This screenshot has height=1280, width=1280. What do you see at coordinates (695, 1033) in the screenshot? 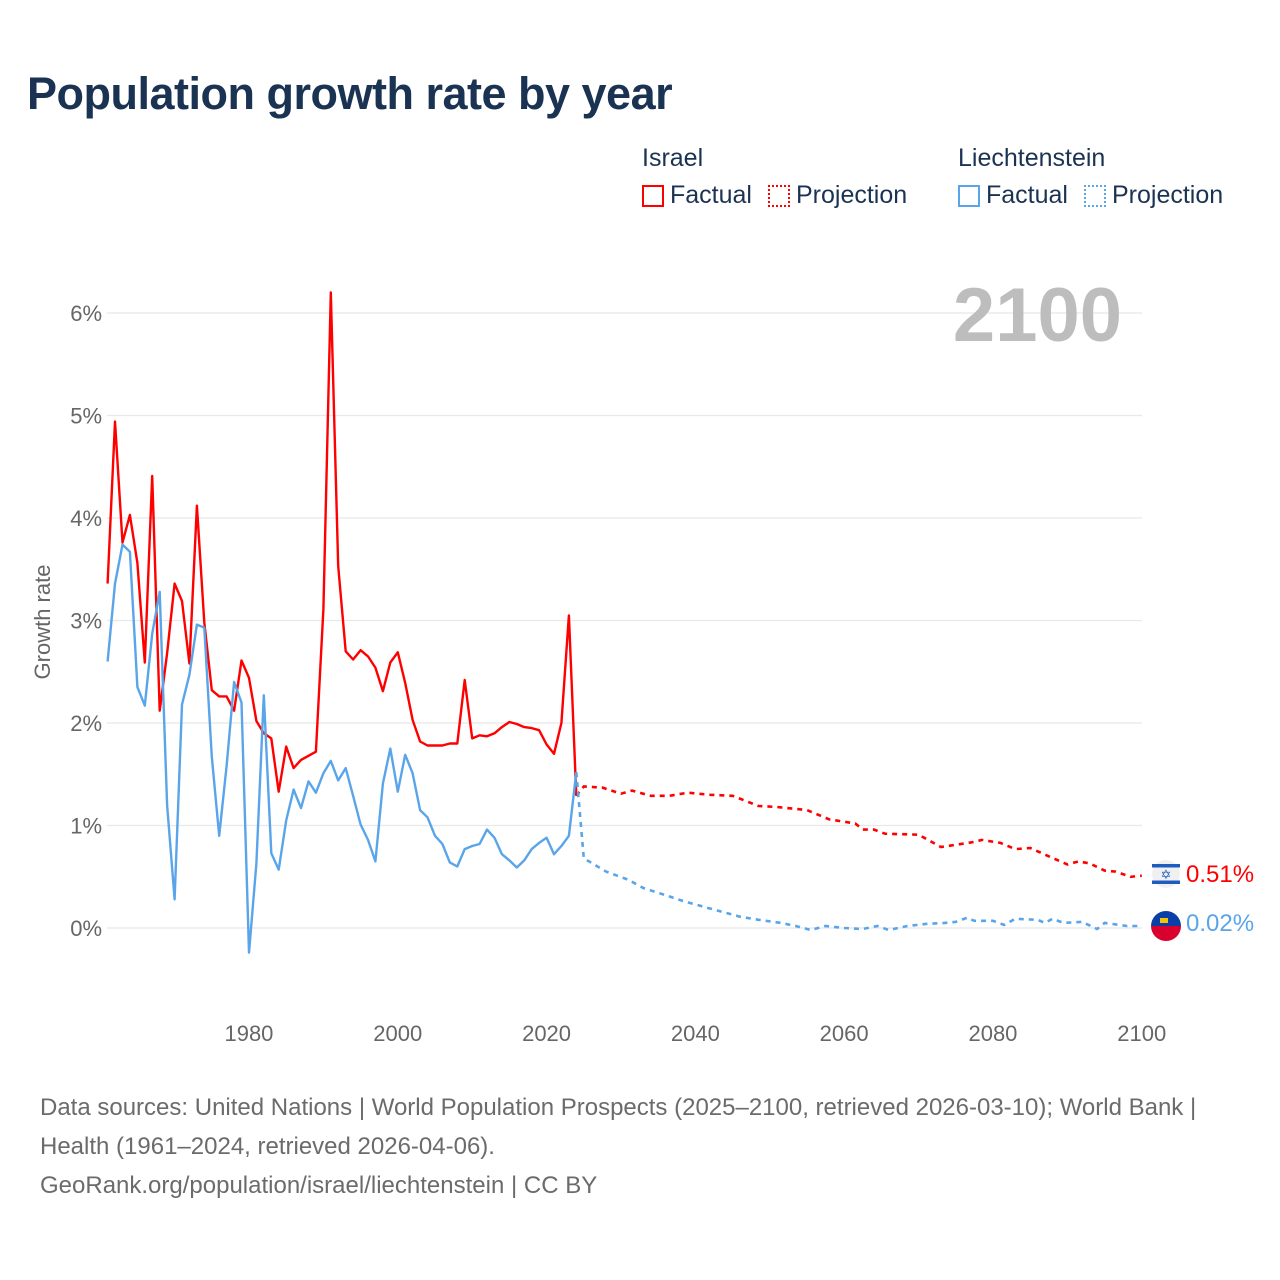
I see `x-tick-label: 2040` at bounding box center [695, 1033].